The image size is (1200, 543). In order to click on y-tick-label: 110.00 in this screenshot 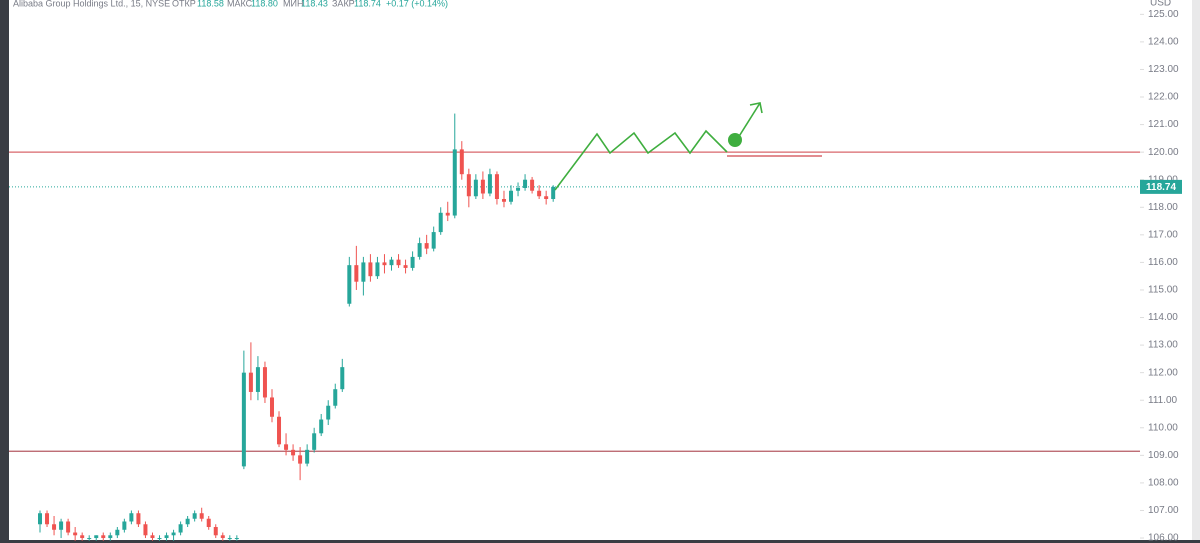, I will do `click(1163, 427)`.